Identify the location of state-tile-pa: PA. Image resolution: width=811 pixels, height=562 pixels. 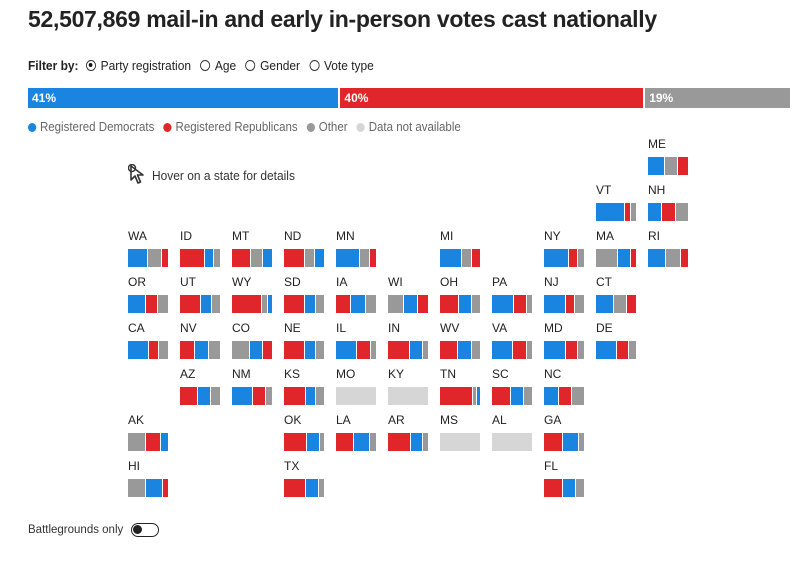
(512, 295).